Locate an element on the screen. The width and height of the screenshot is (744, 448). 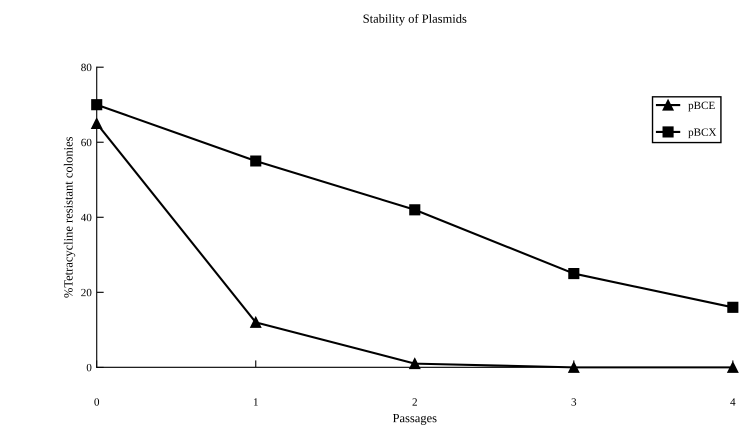
y-tick-label: 40 is located at coordinates (86, 218).